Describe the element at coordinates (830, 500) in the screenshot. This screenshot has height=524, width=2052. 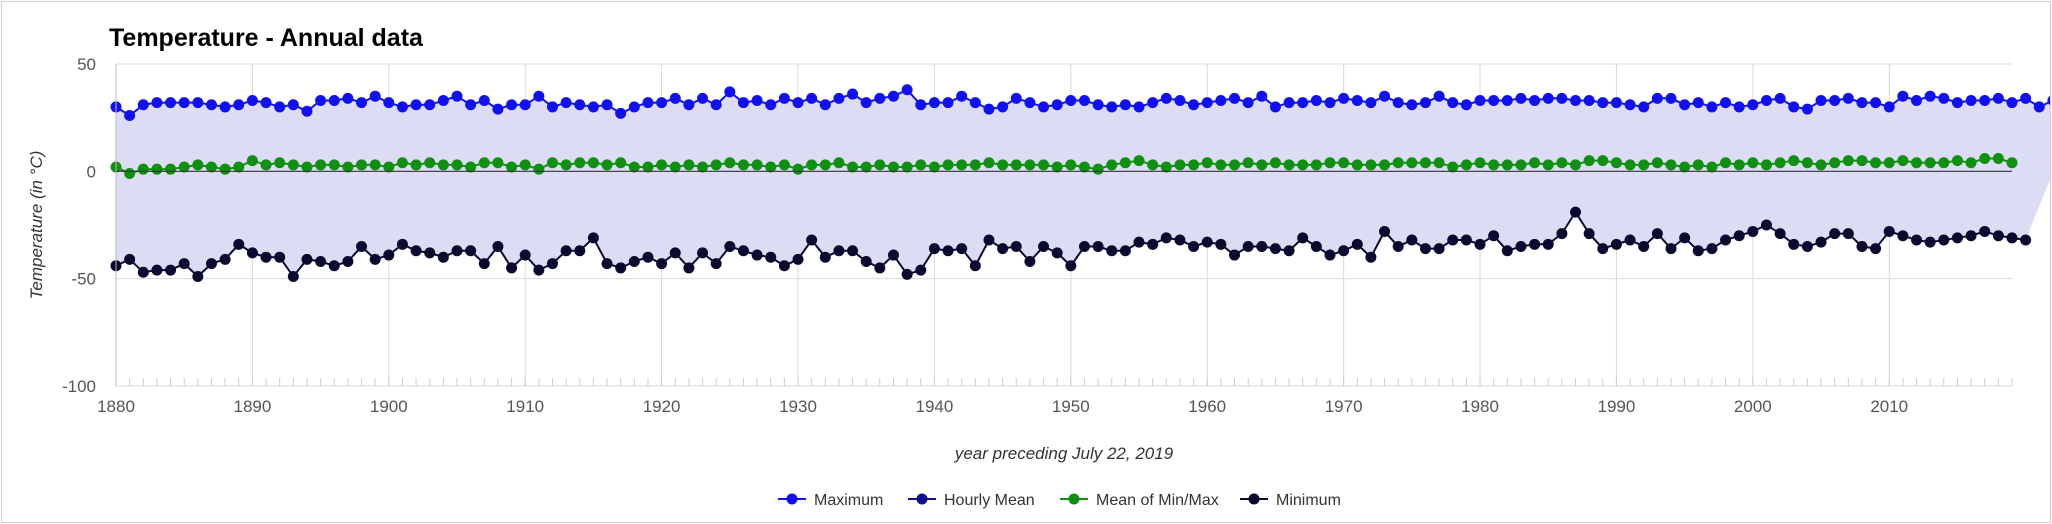
I see `legend-item-maximum: Maximum` at that location.